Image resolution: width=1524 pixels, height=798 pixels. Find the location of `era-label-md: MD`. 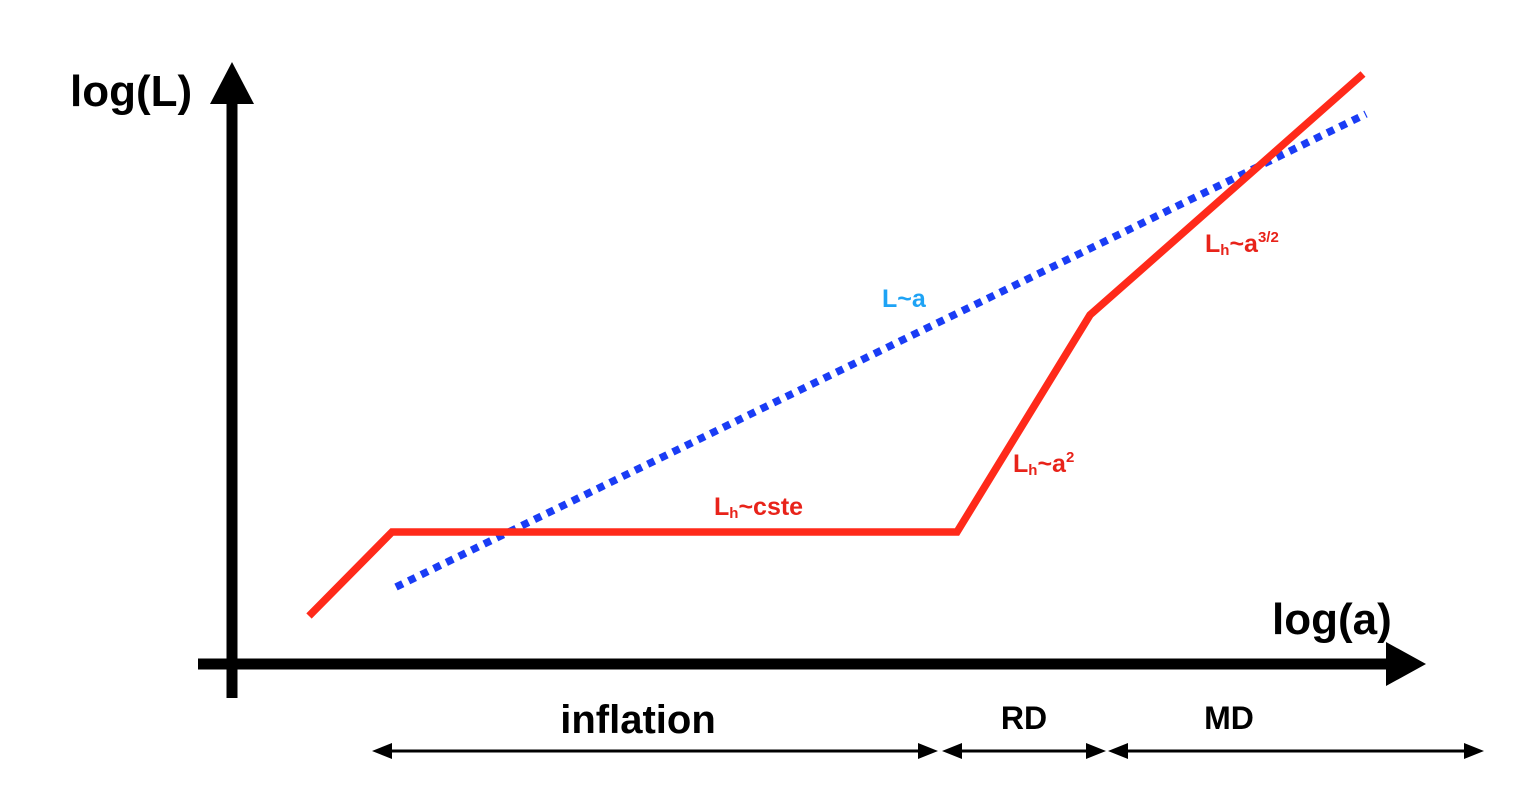

era-label-md: MD is located at coordinates (1229, 718).